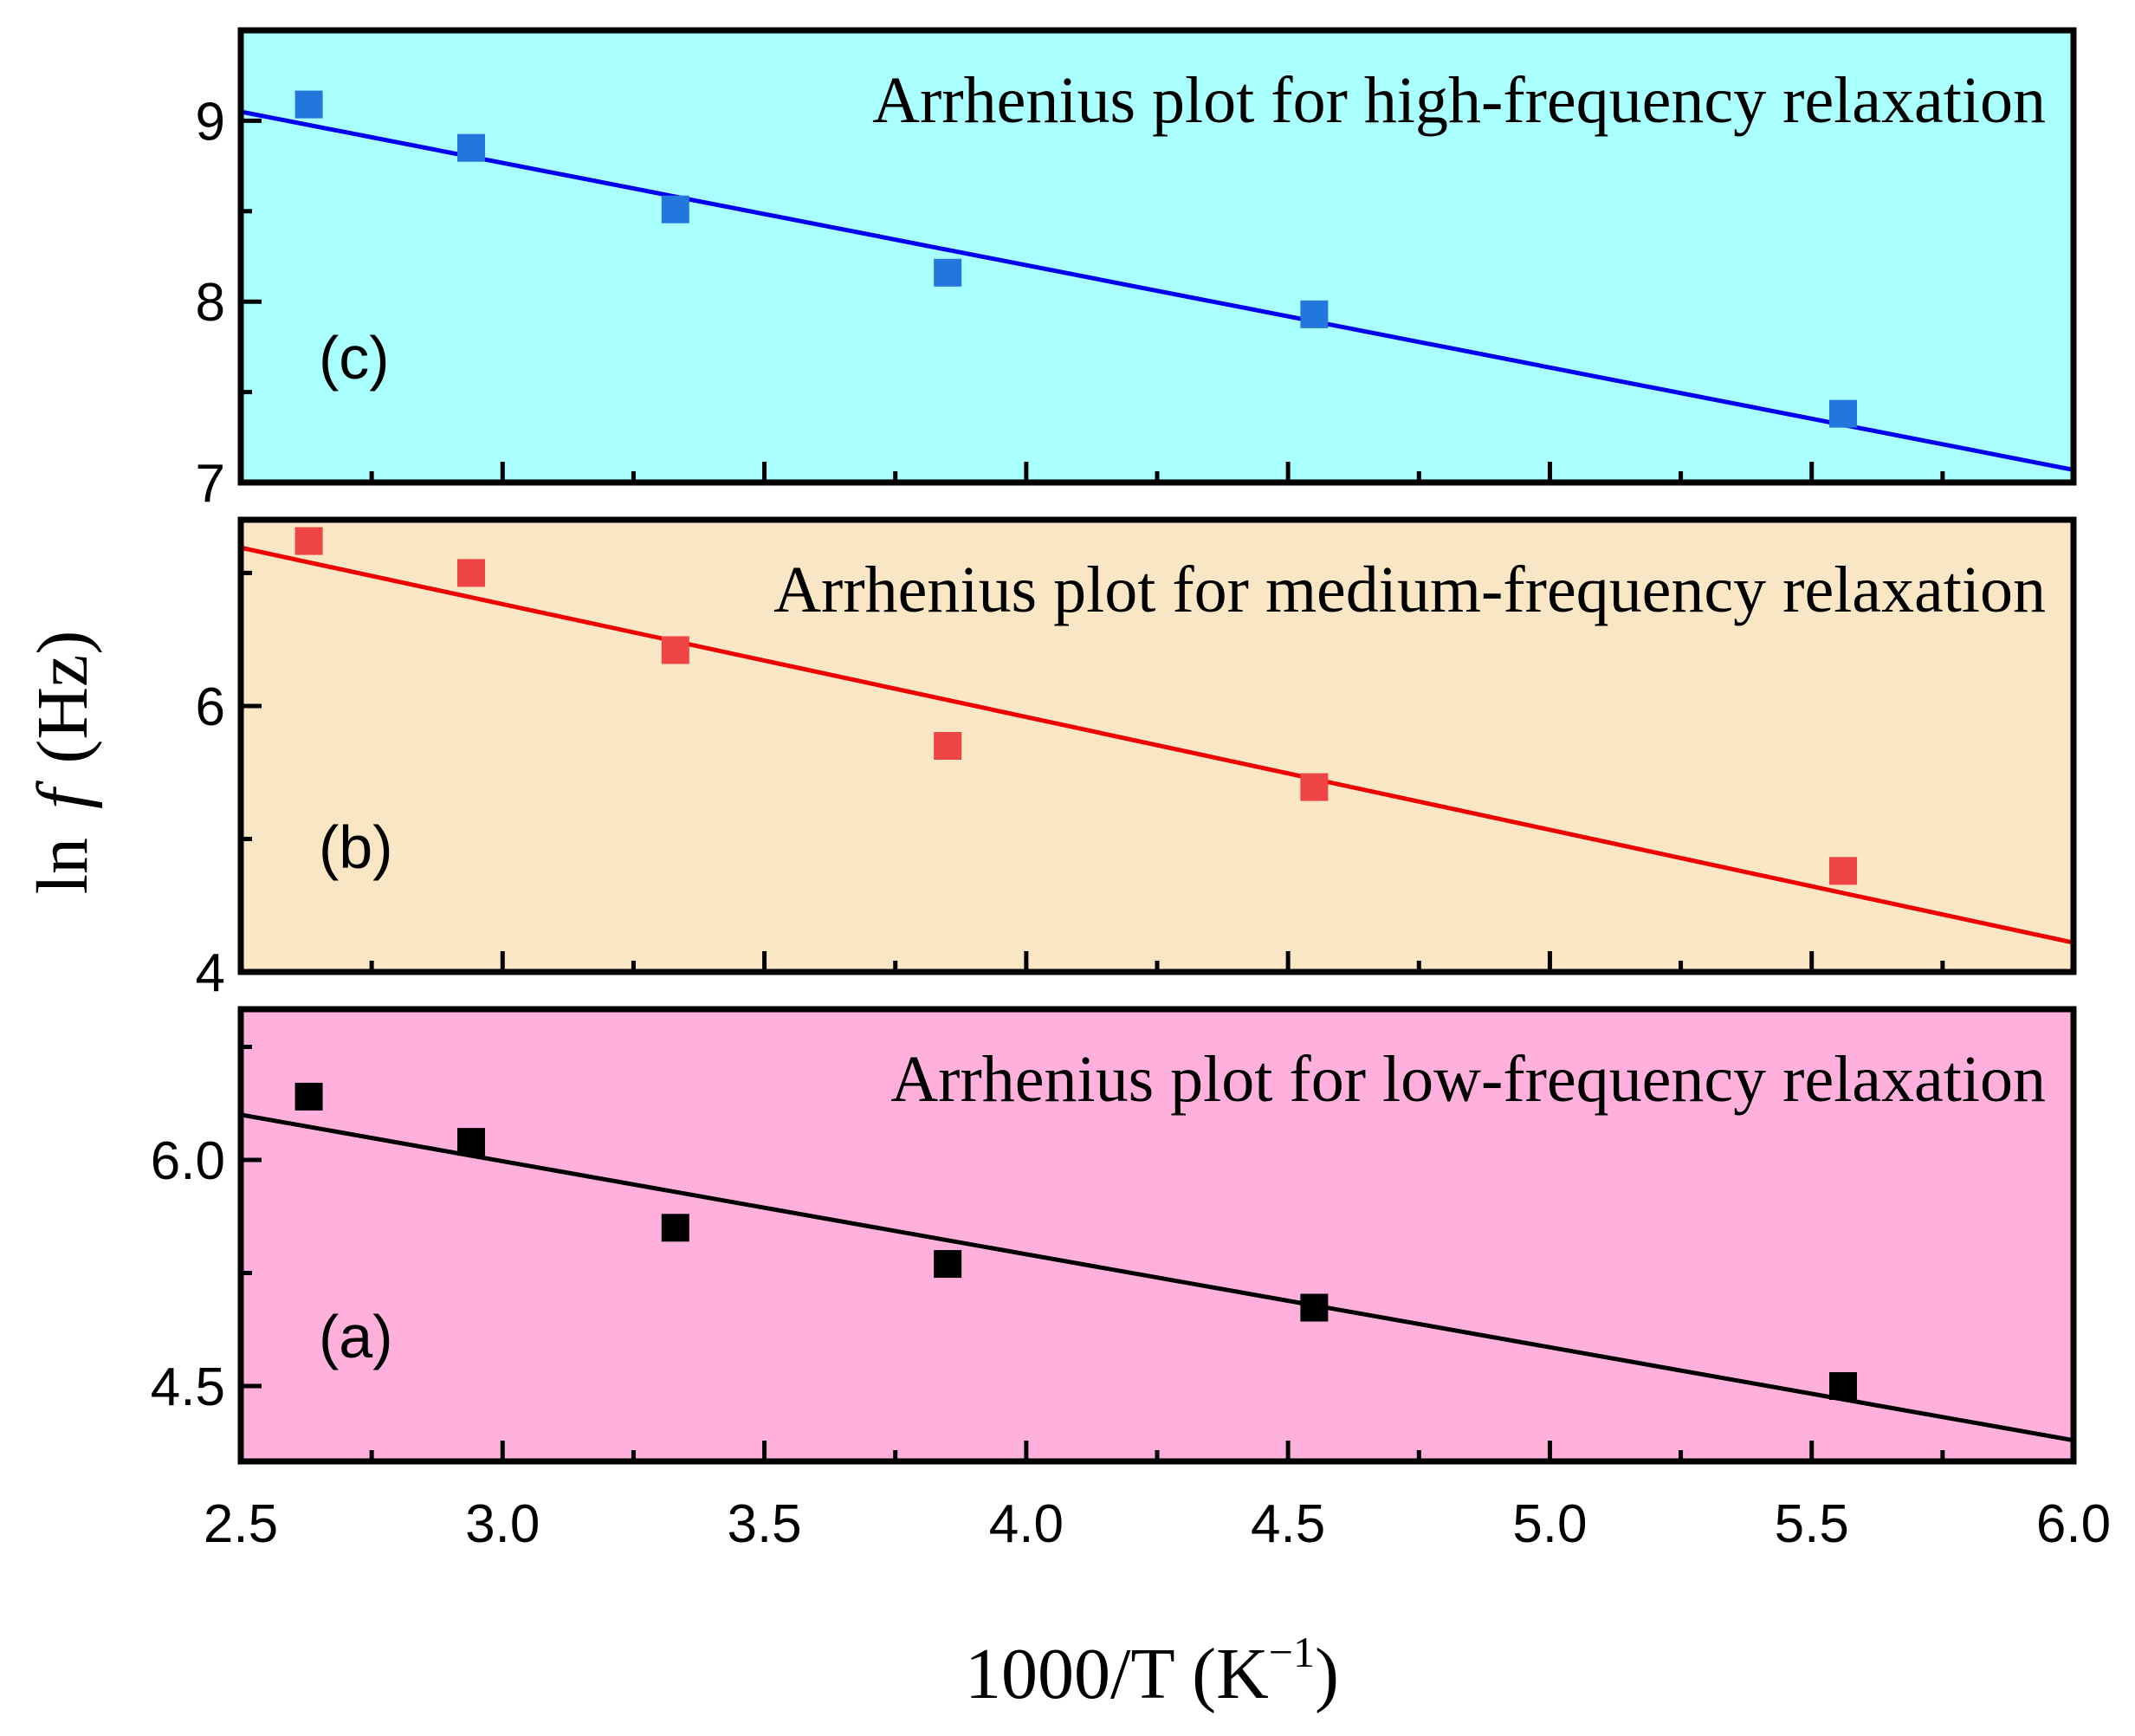 The image size is (2135, 1736). What do you see at coordinates (2073, 1524) in the screenshot?
I see `x-tick-label: 6.0` at bounding box center [2073, 1524].